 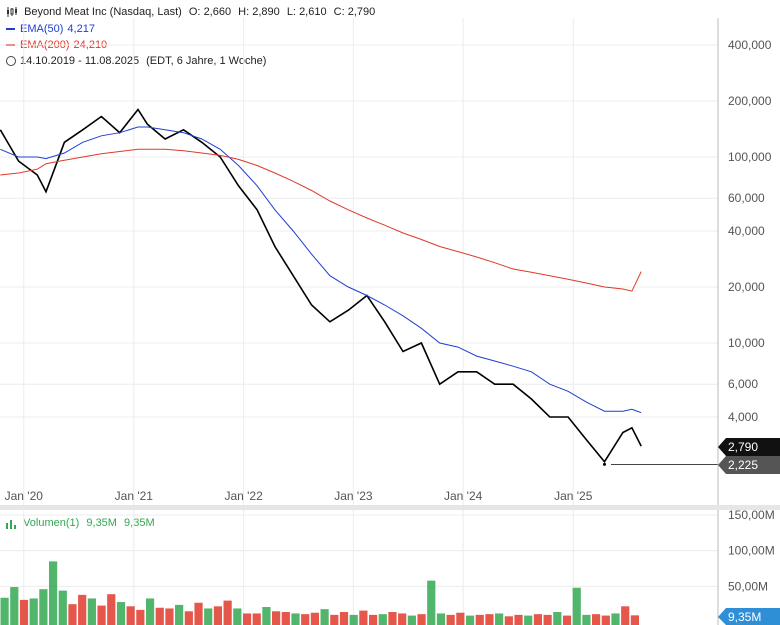 What do you see at coordinates (101, 523) in the screenshot?
I see `volume-value-1: 9,35M` at bounding box center [101, 523].